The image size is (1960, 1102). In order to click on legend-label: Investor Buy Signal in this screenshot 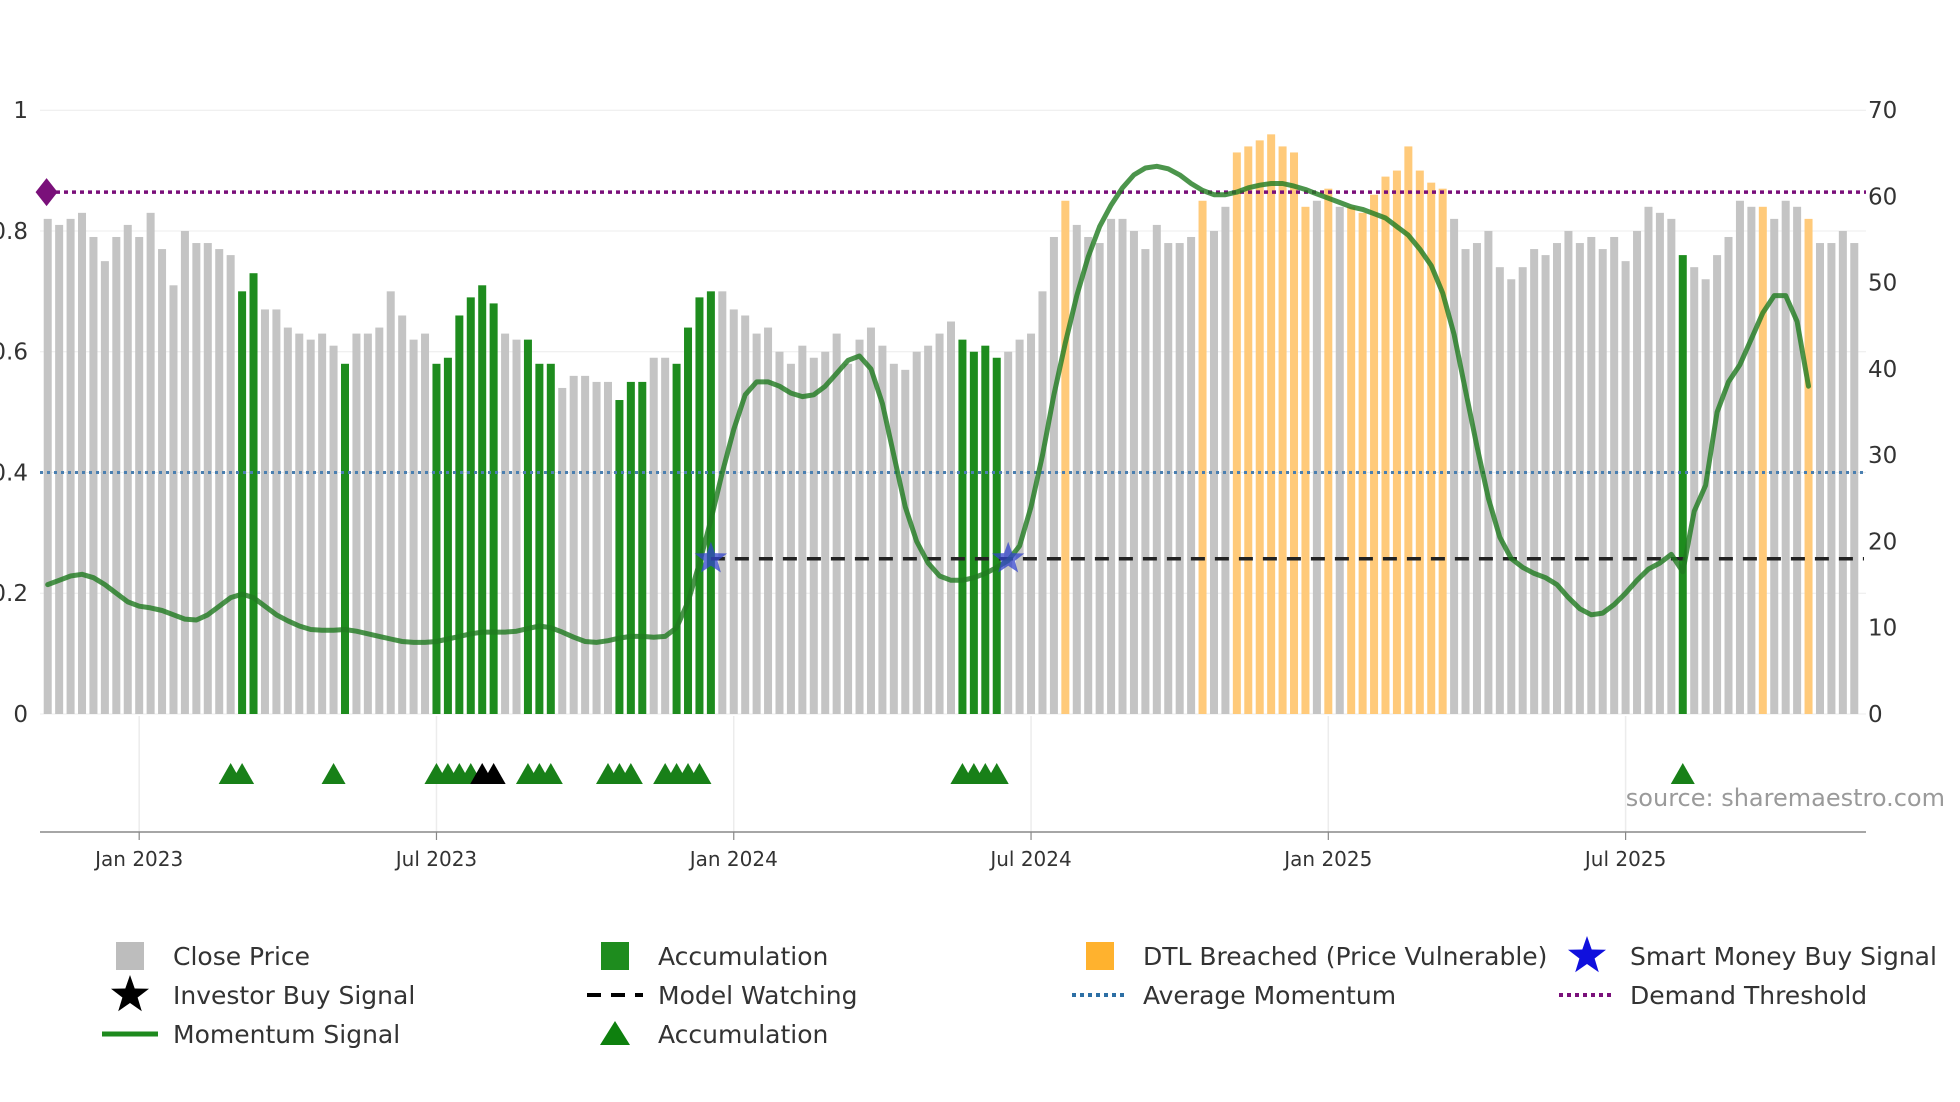, I will do `click(294, 995)`.